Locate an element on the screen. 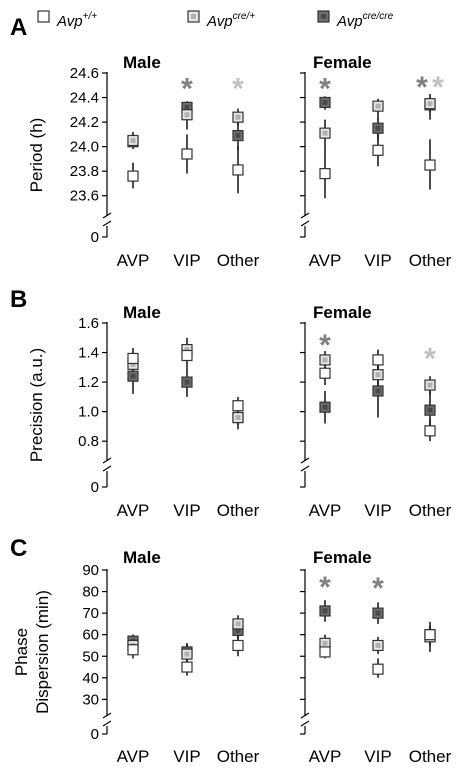 The height and width of the screenshot is (779, 474). legend-marker-core is located at coordinates (193, 16).